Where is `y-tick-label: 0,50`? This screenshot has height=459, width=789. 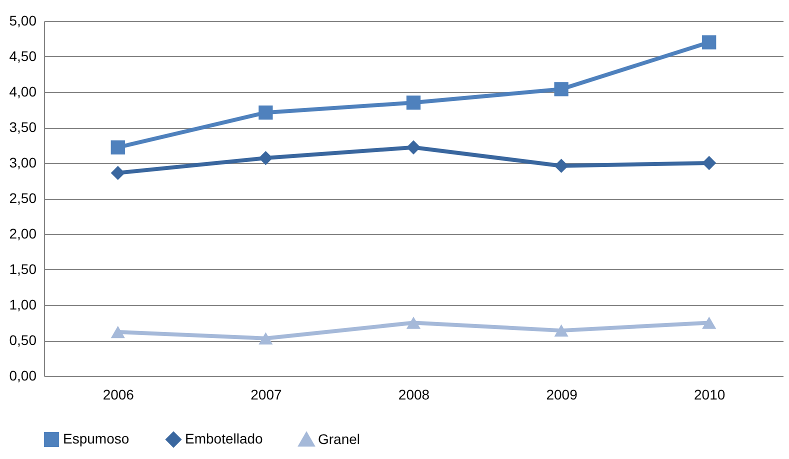
y-tick-label: 0,50 is located at coordinates (23, 340).